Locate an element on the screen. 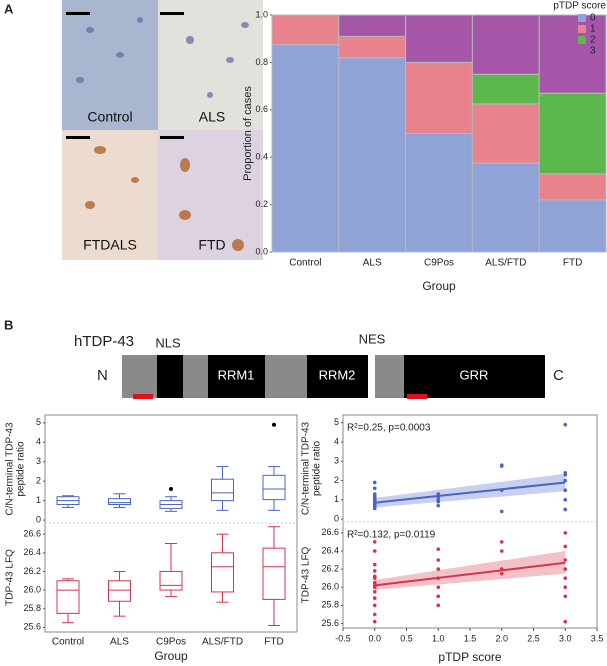 The height and width of the screenshot is (666, 607). y-axis-label: C/N-terminal TDP-43 is located at coordinates (10, 469).